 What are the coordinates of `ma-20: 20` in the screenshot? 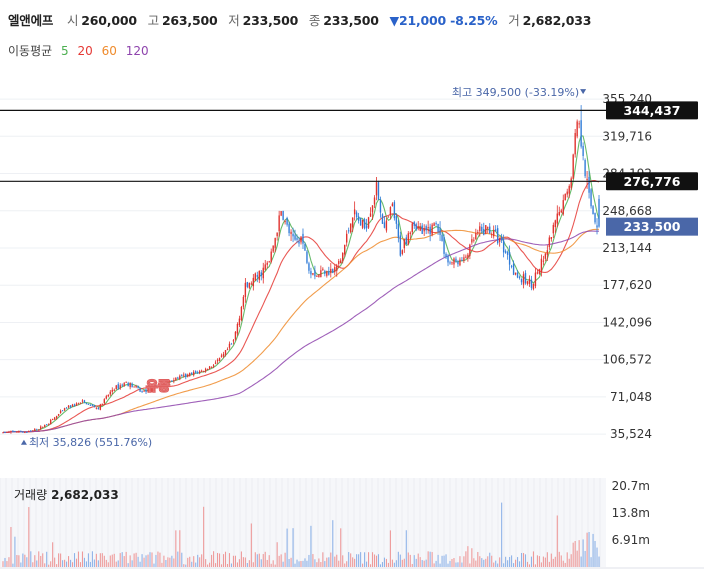 It's located at (85, 51).